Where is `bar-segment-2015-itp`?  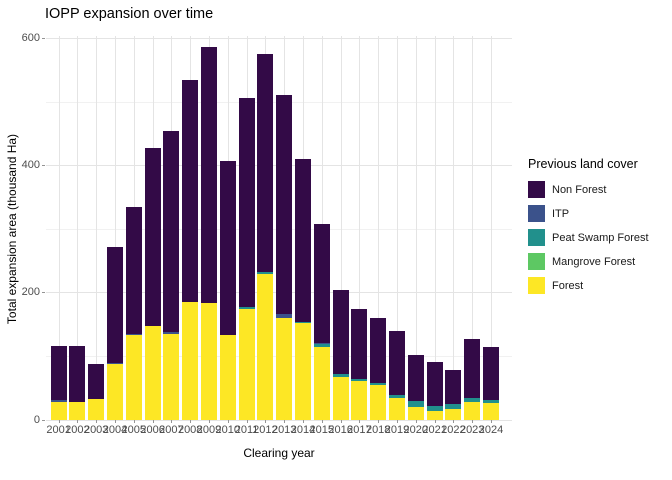 bar-segment-2015-itp is located at coordinates (321, 344).